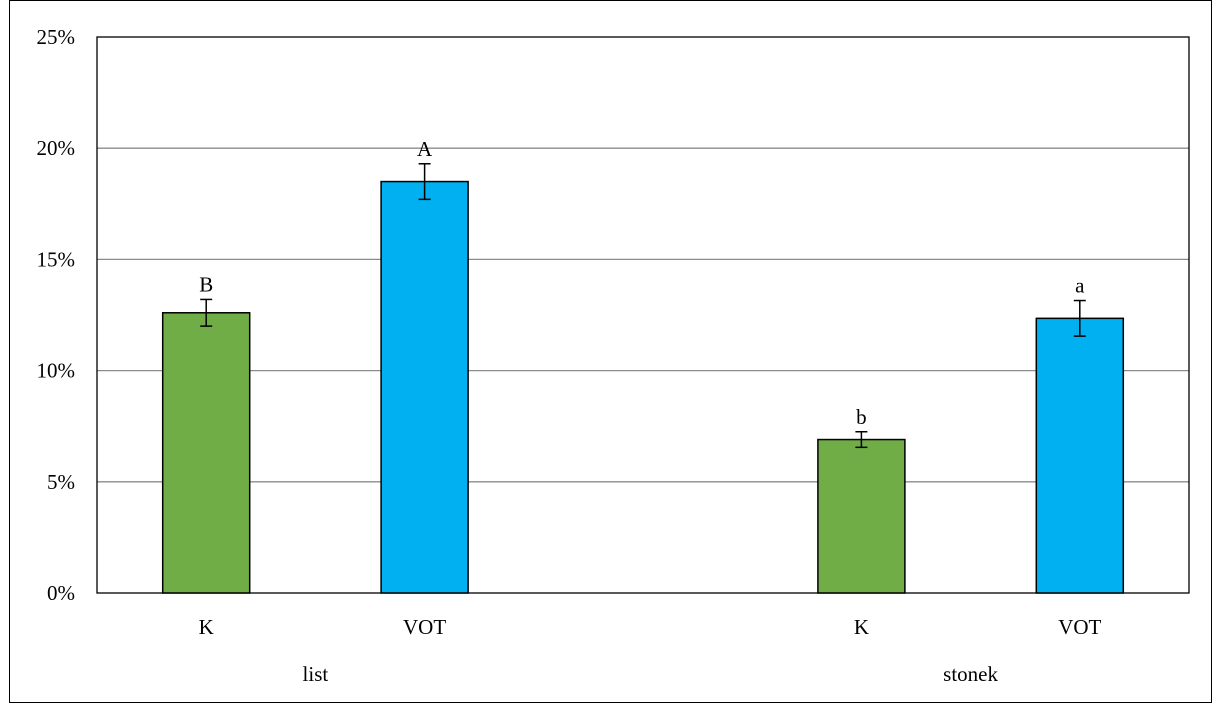  What do you see at coordinates (861, 417) in the screenshot?
I see `significance-letter: b` at bounding box center [861, 417].